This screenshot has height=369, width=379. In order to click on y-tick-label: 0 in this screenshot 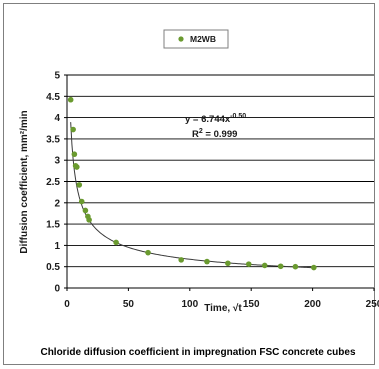, I will do `click(57, 289)`.